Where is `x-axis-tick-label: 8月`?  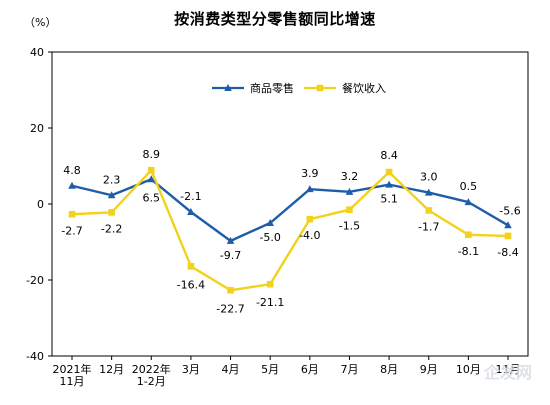 x-axis-tick-label: 8月 is located at coordinates (389, 369).